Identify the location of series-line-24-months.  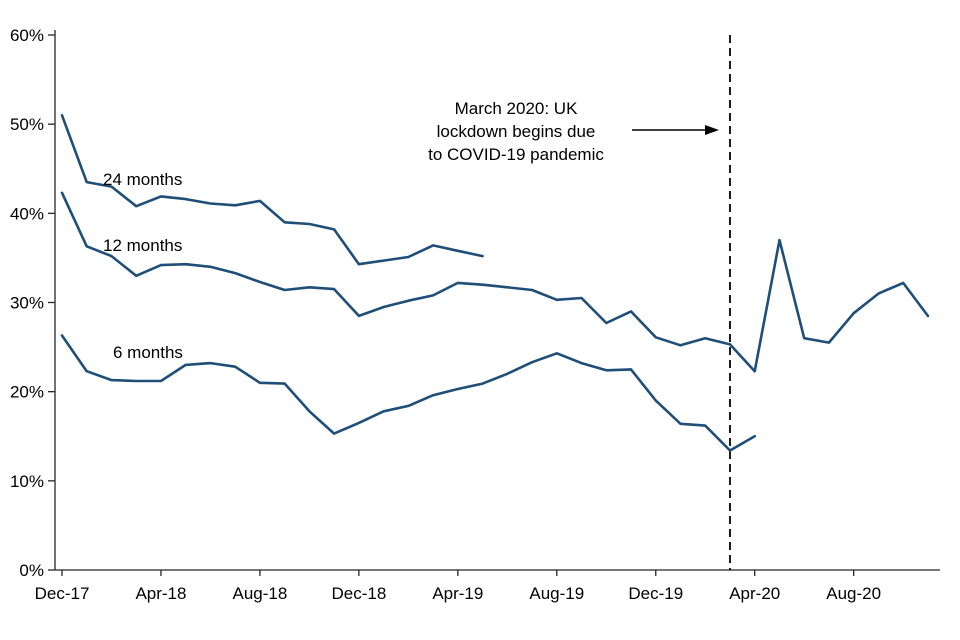
(272, 190).